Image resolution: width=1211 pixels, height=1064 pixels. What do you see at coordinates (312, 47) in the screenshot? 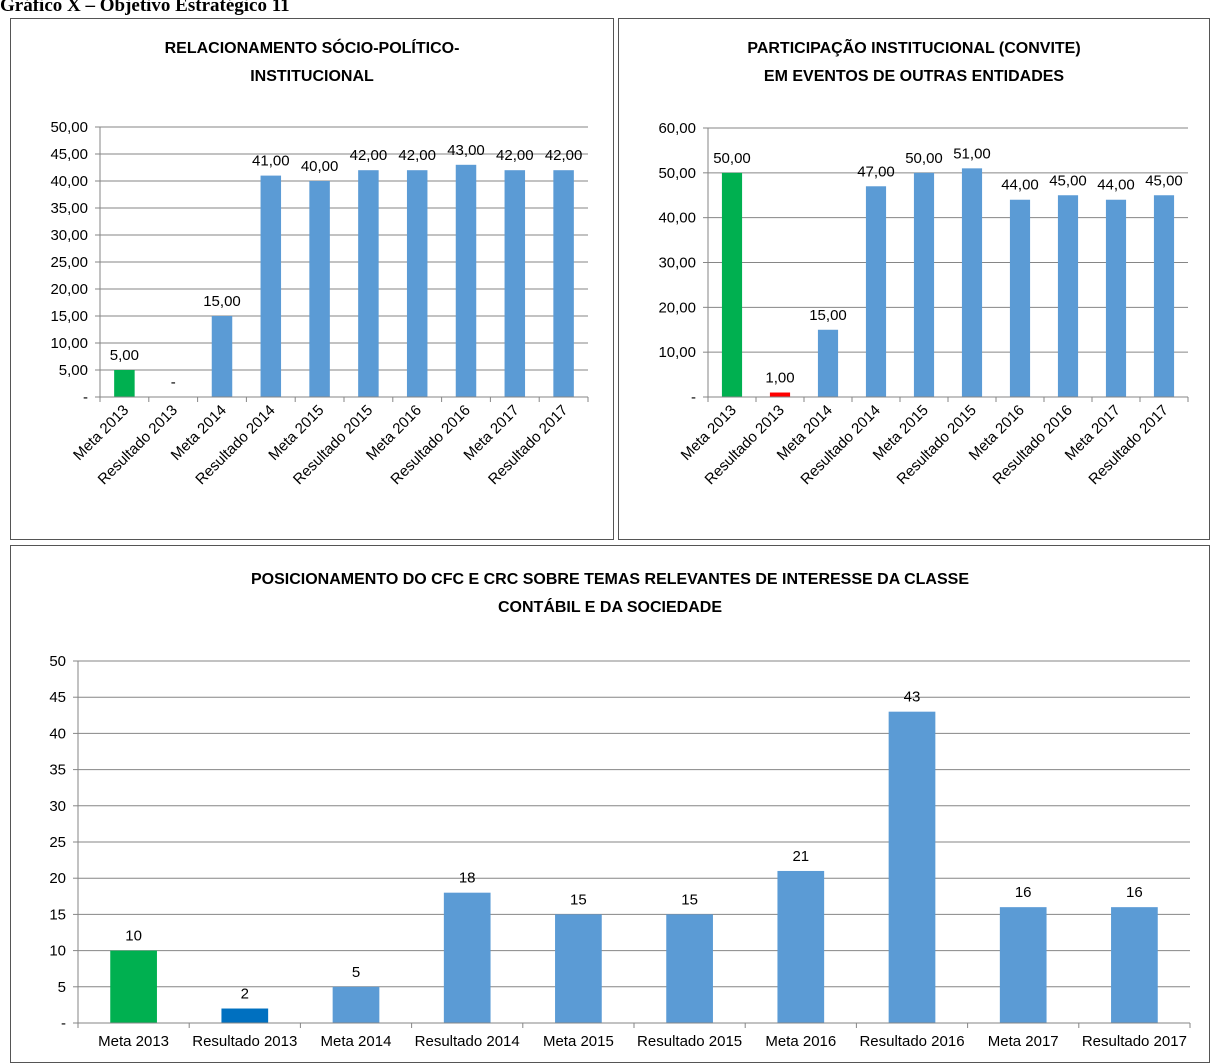
I see `chart-title: RELACIONAMENTO SÓCIO-POLÍTICO-` at bounding box center [312, 47].